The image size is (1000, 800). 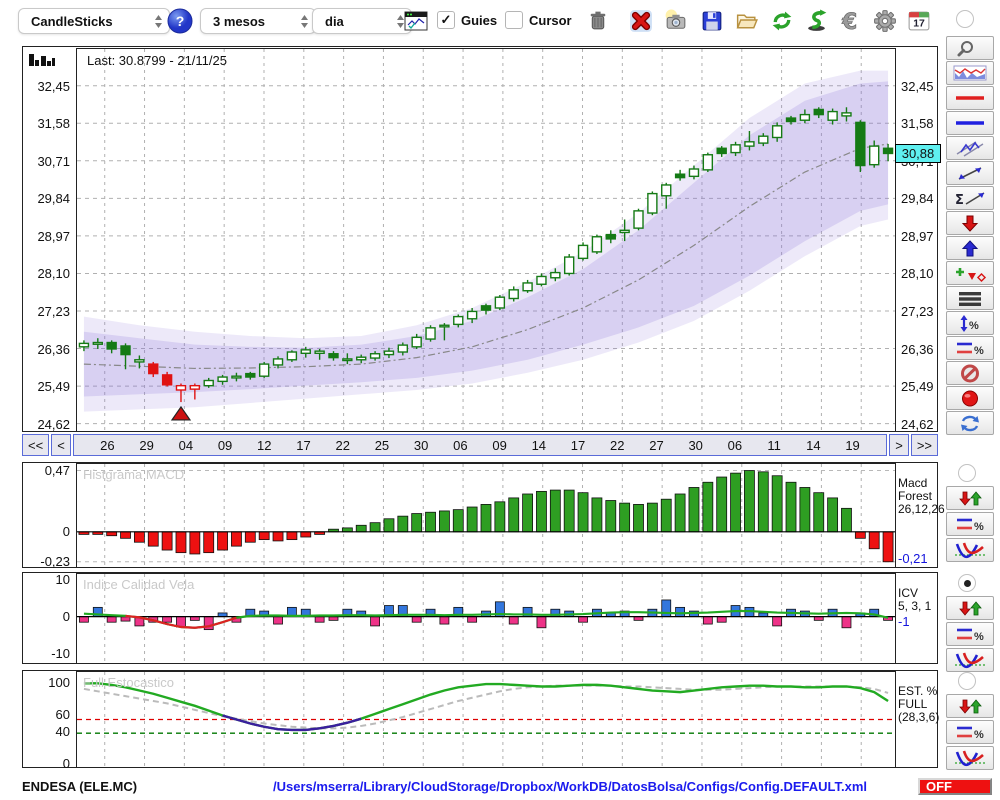 What do you see at coordinates (970, 173) in the screenshot?
I see `trendline-tool-button` at bounding box center [970, 173].